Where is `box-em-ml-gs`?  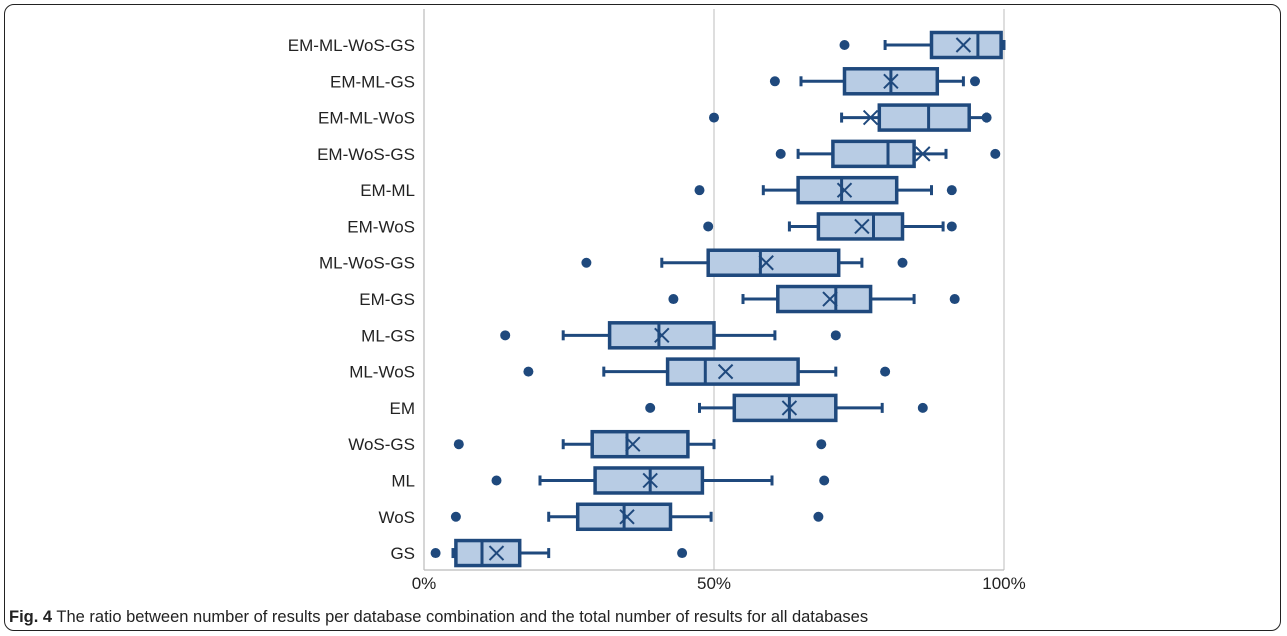
box-em-ml-gs is located at coordinates (874, 81).